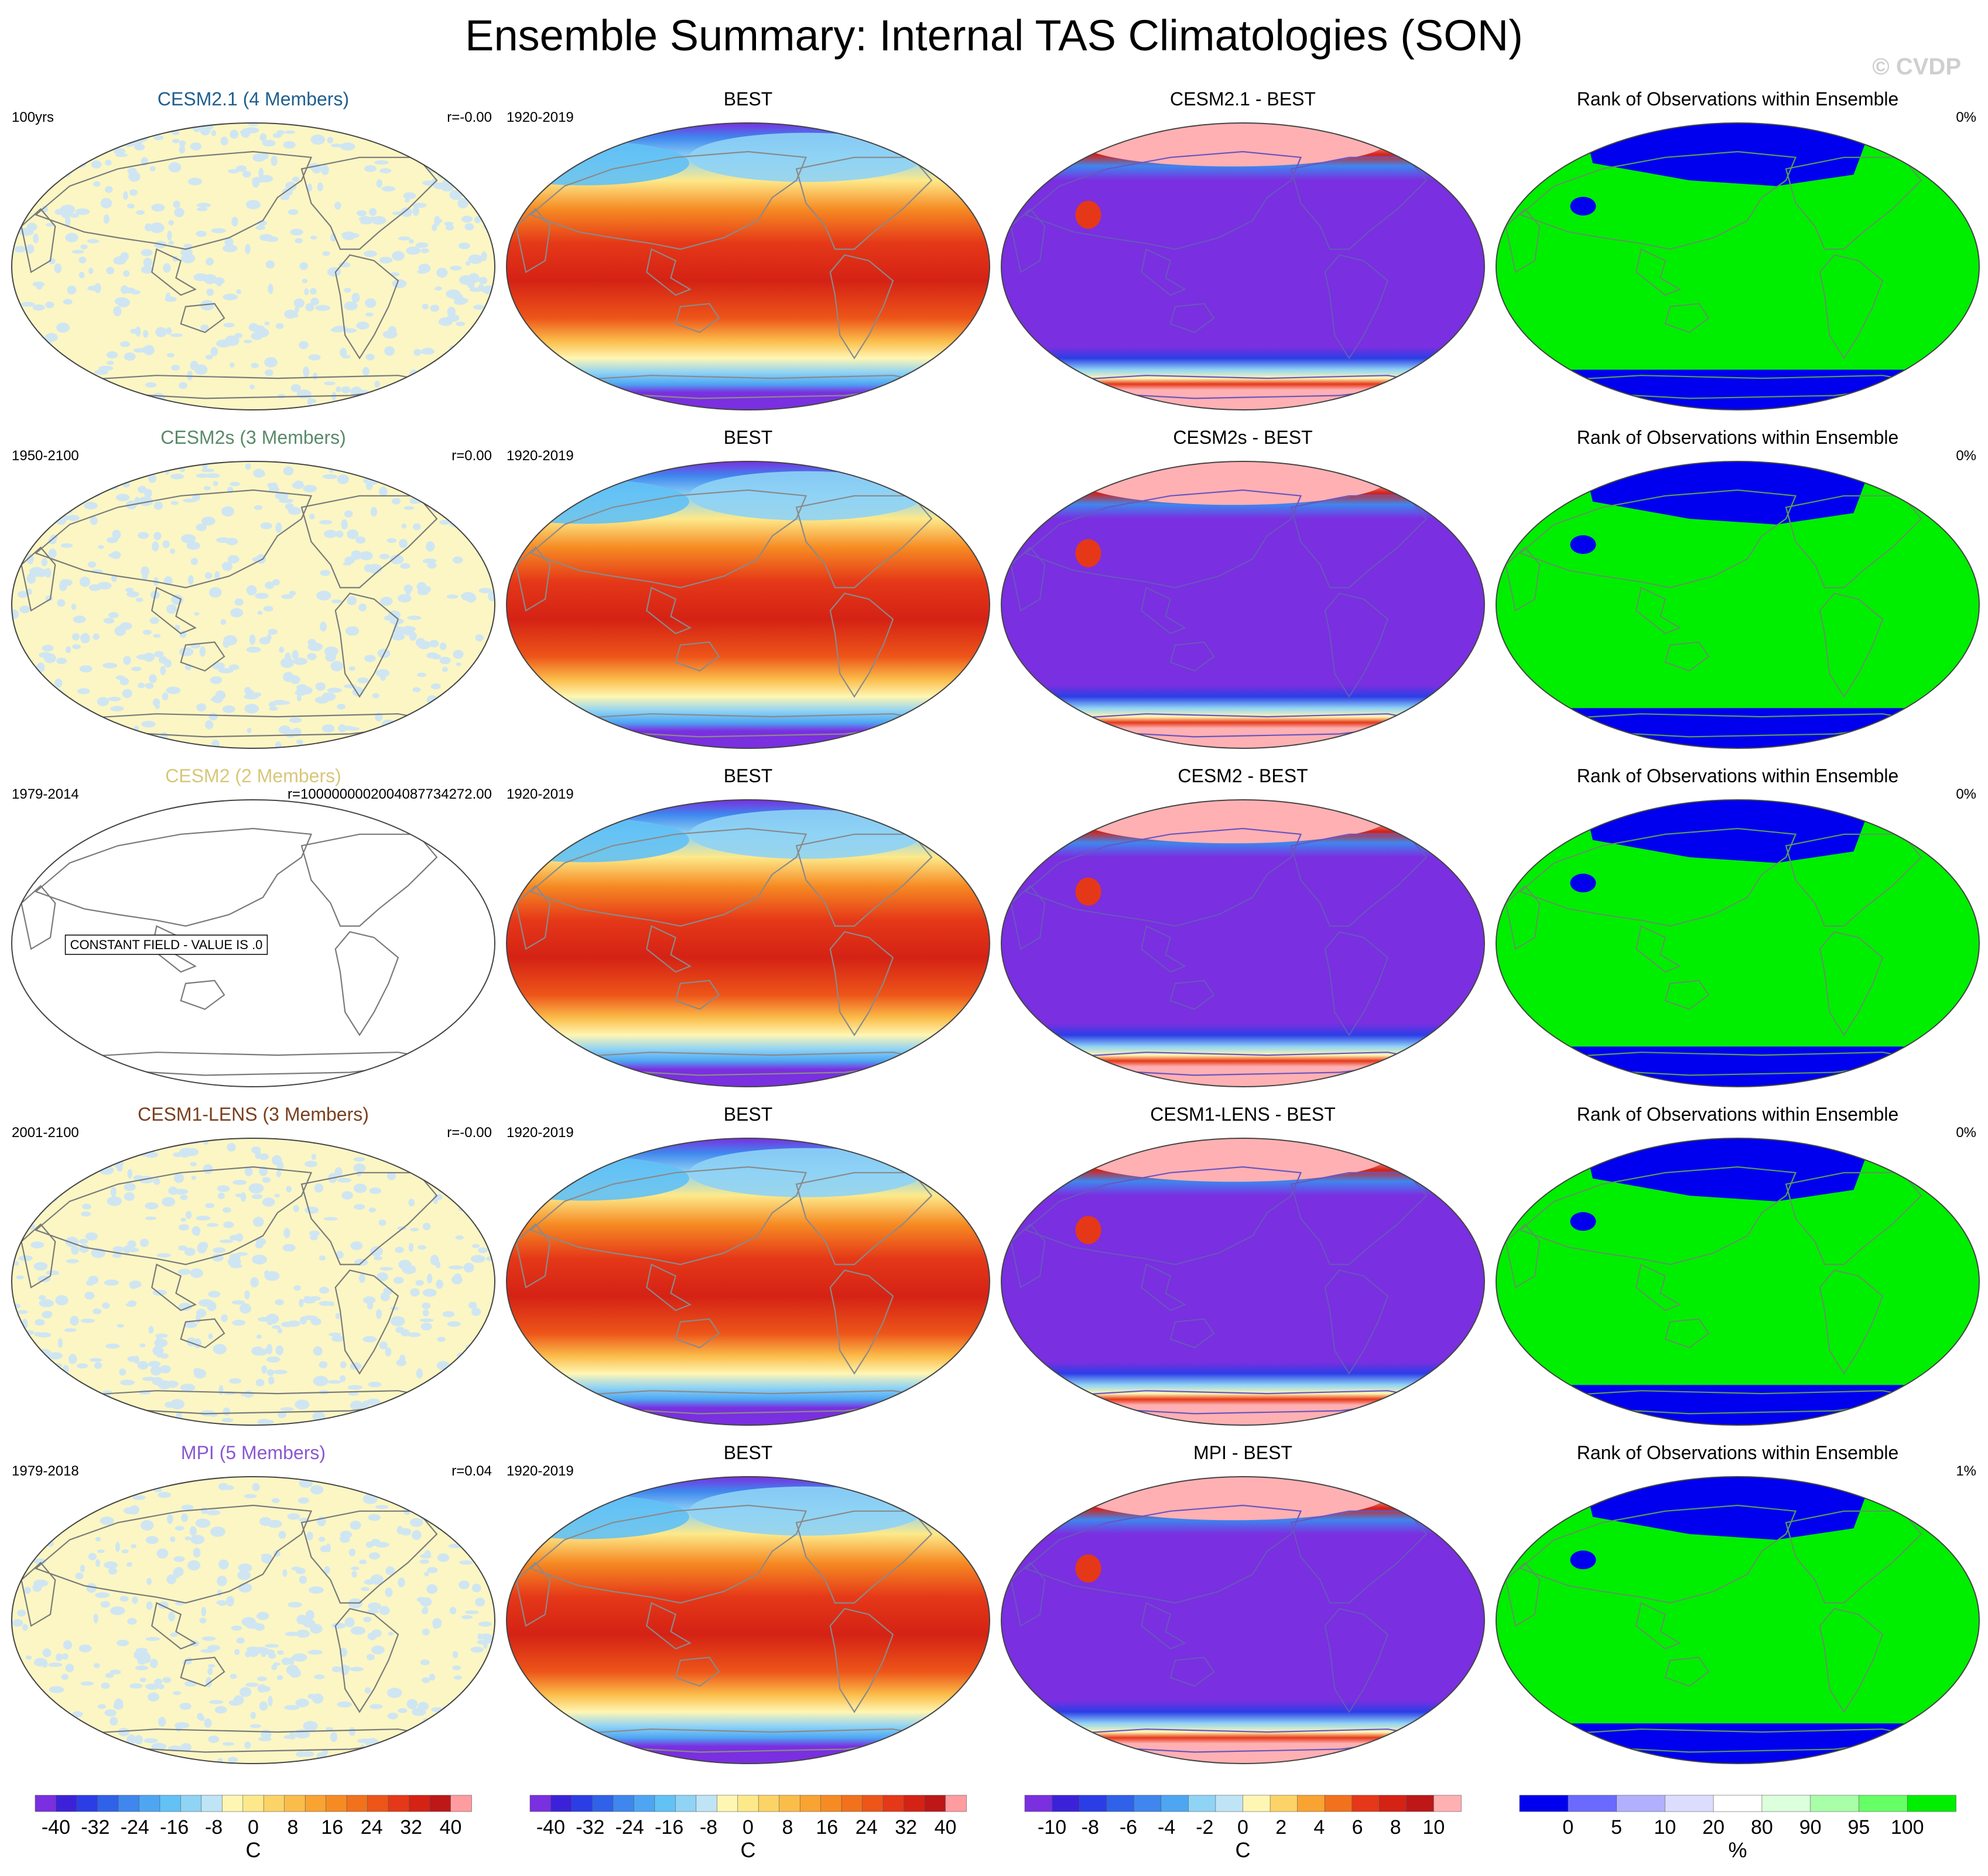 Image resolution: width=1988 pixels, height=1876 pixels. I want to click on colorbar-unit: C, so click(254, 1850).